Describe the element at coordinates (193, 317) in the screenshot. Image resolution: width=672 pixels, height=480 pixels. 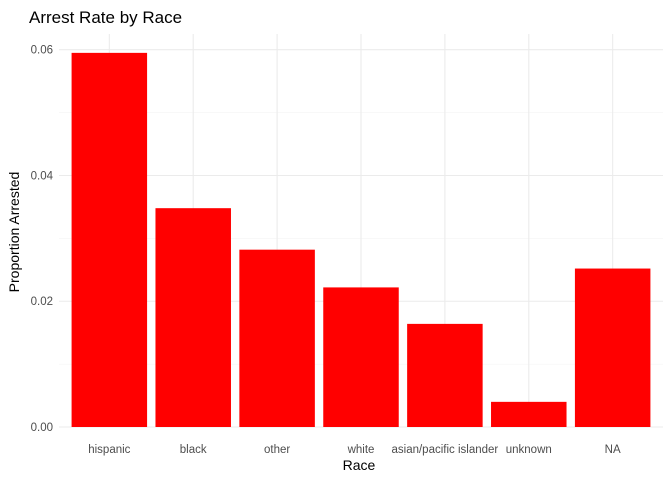
I see `bar-black` at that location.